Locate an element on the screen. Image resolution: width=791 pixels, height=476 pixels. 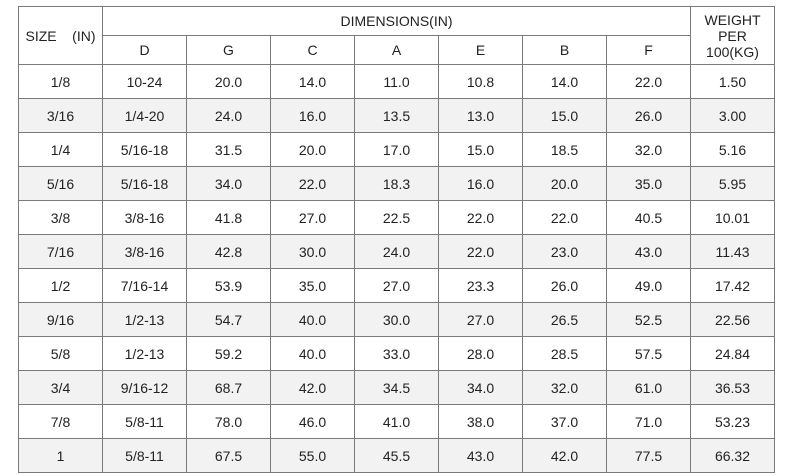
weight-header-line-1: WEIGHT is located at coordinates (732, 19).